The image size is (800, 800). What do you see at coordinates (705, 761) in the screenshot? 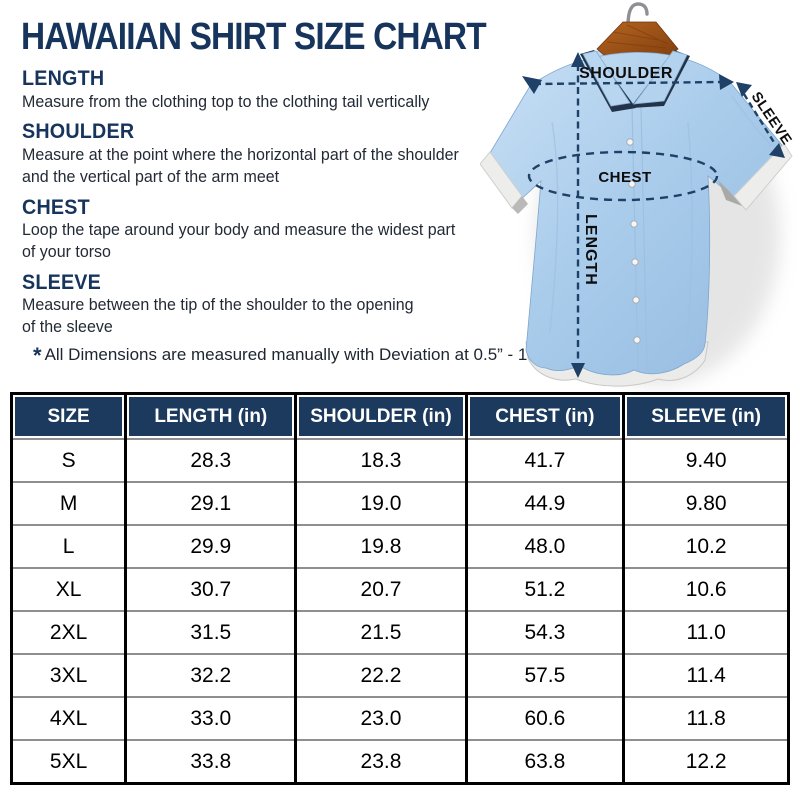
I see `sleeve-cell: 12.2` at bounding box center [705, 761].